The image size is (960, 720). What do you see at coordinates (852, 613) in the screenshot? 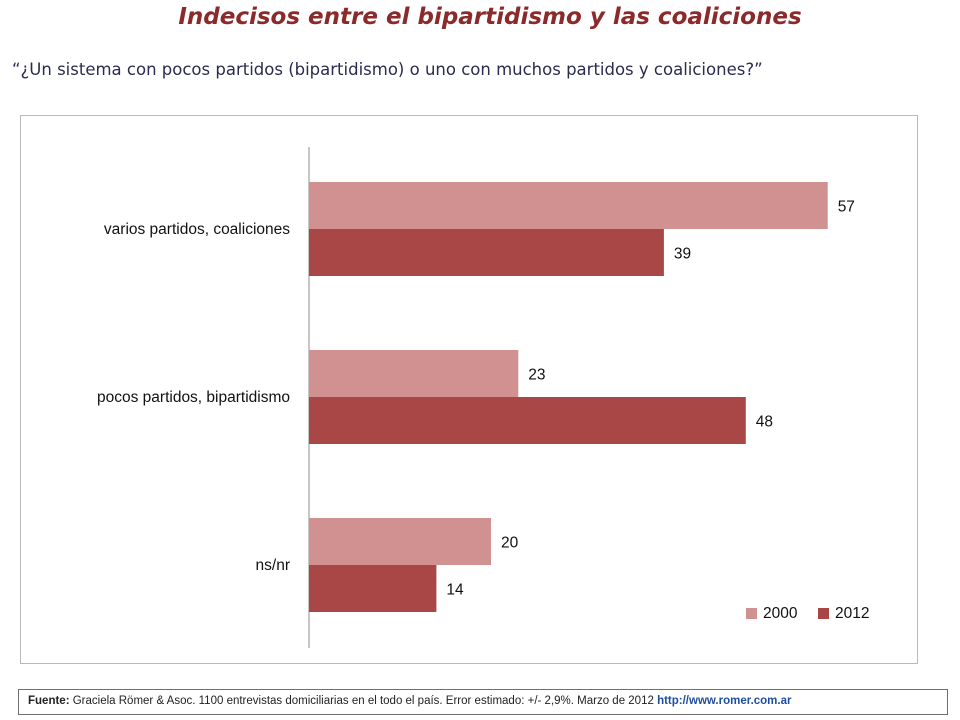
I see `legend-label: 2012` at bounding box center [852, 613].